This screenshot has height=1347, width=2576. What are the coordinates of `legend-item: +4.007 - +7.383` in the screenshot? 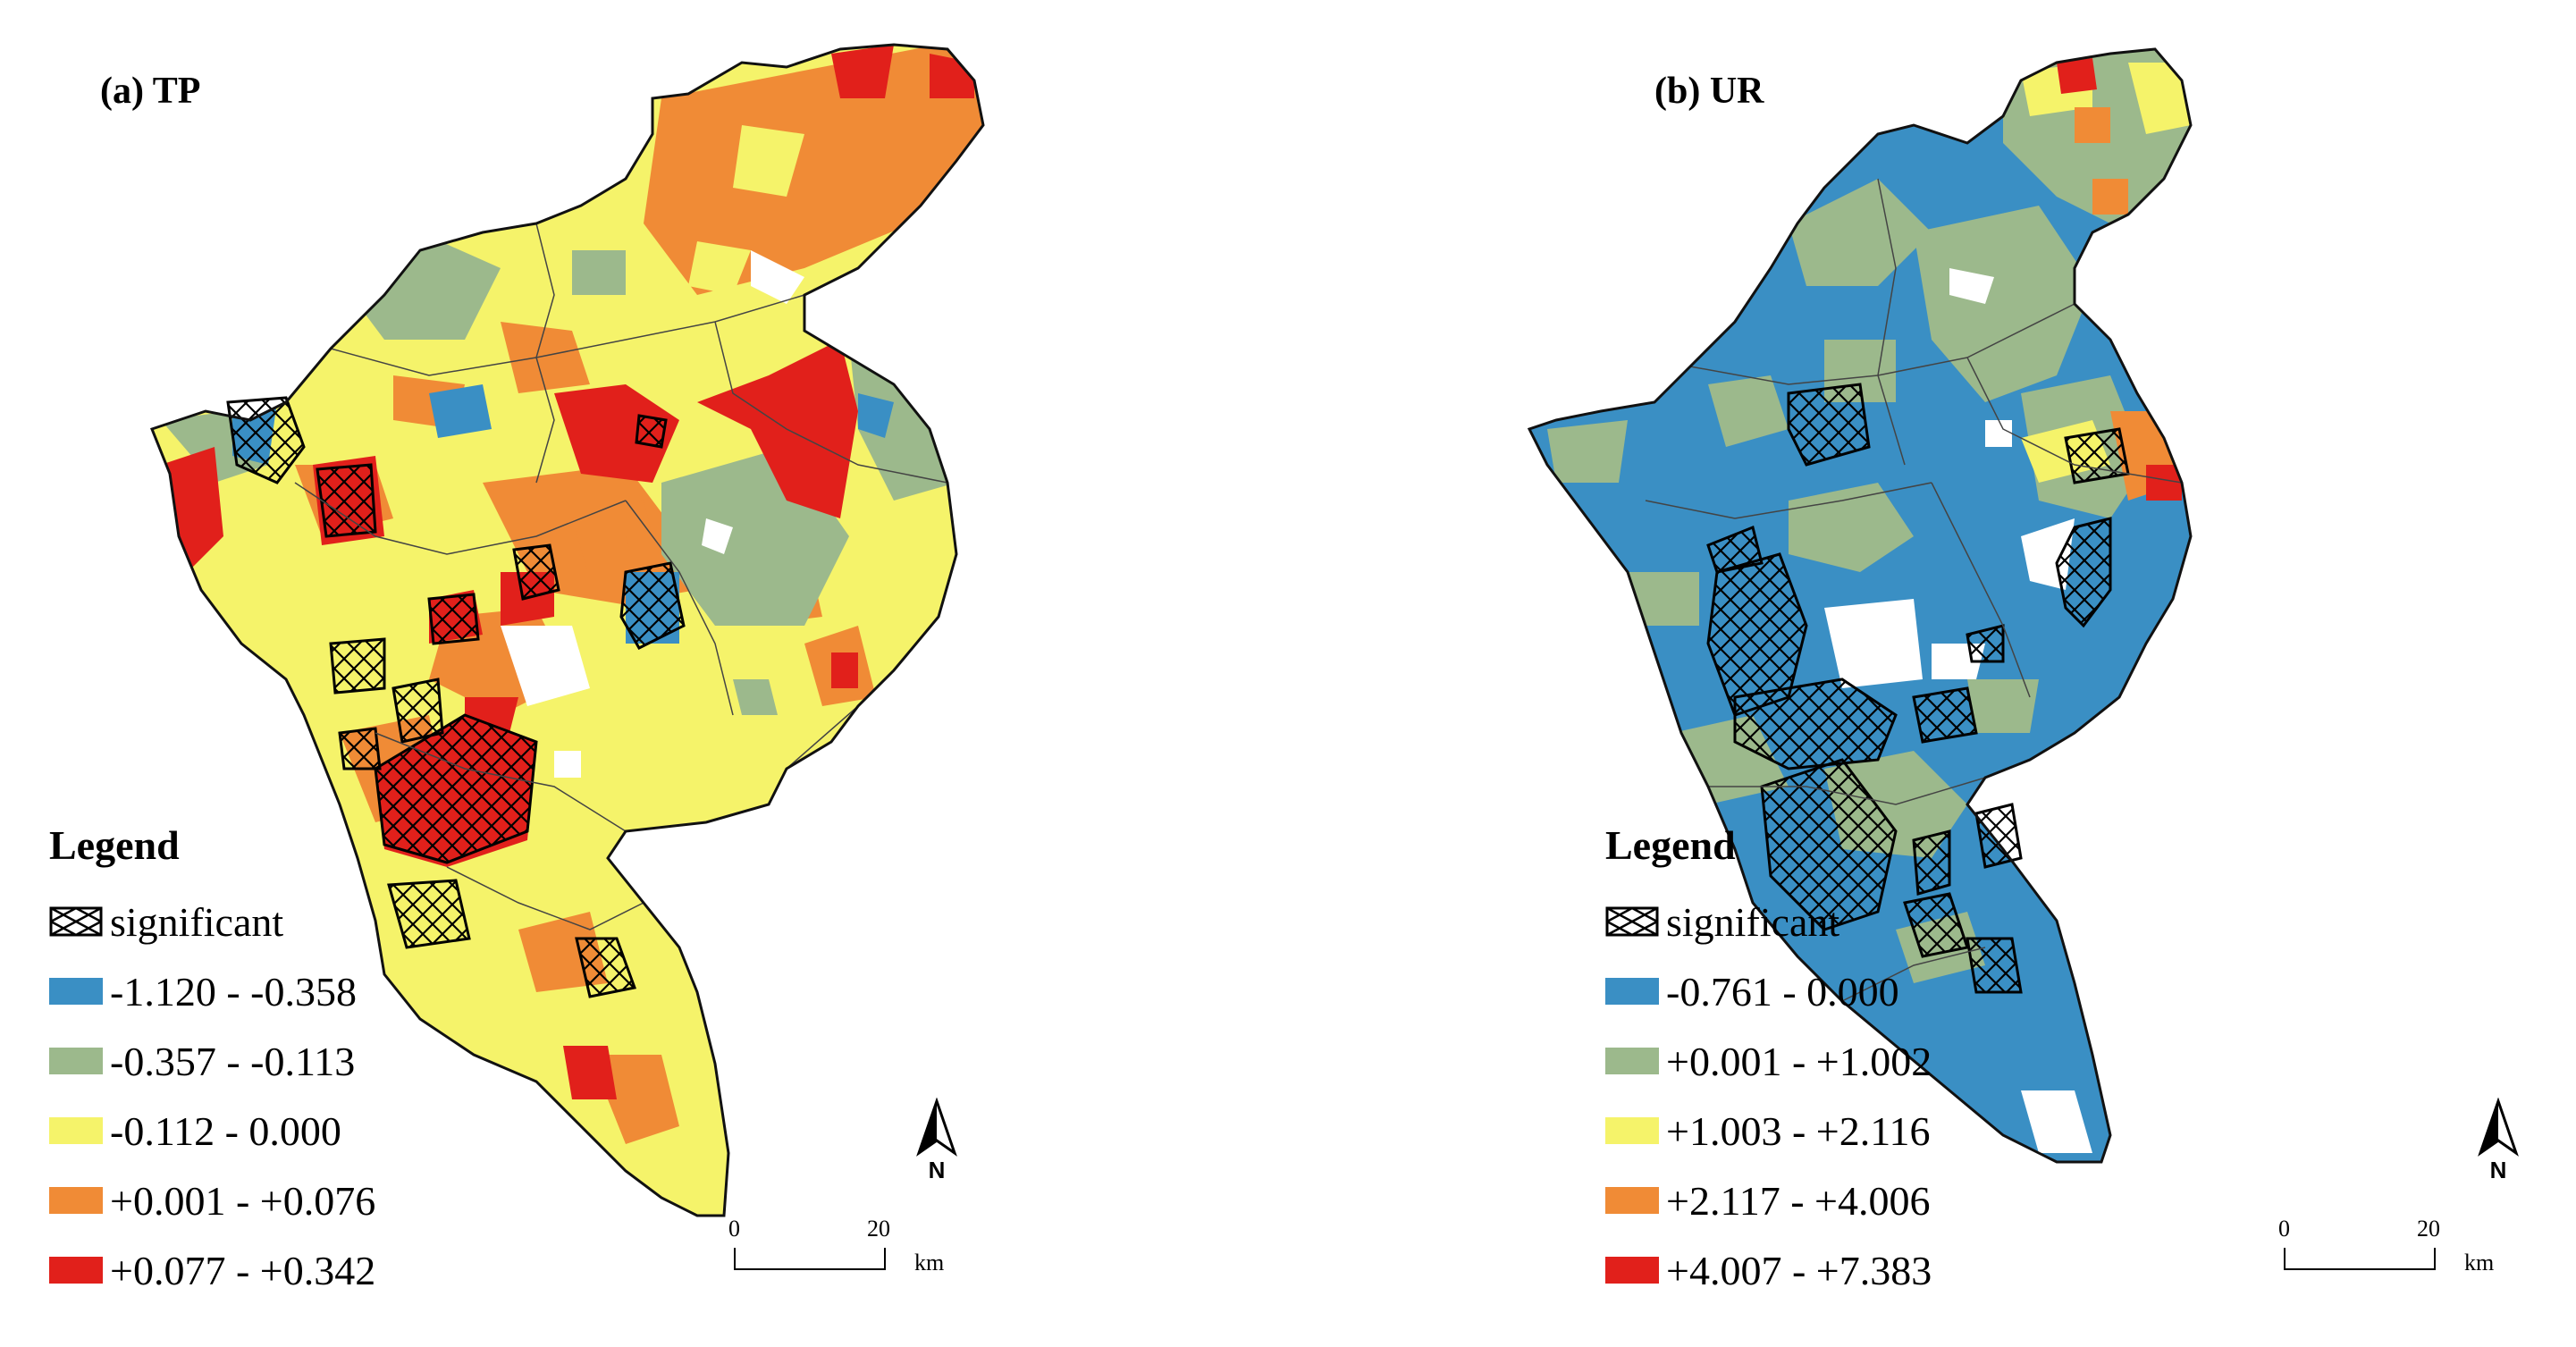 It's located at (1769, 1270).